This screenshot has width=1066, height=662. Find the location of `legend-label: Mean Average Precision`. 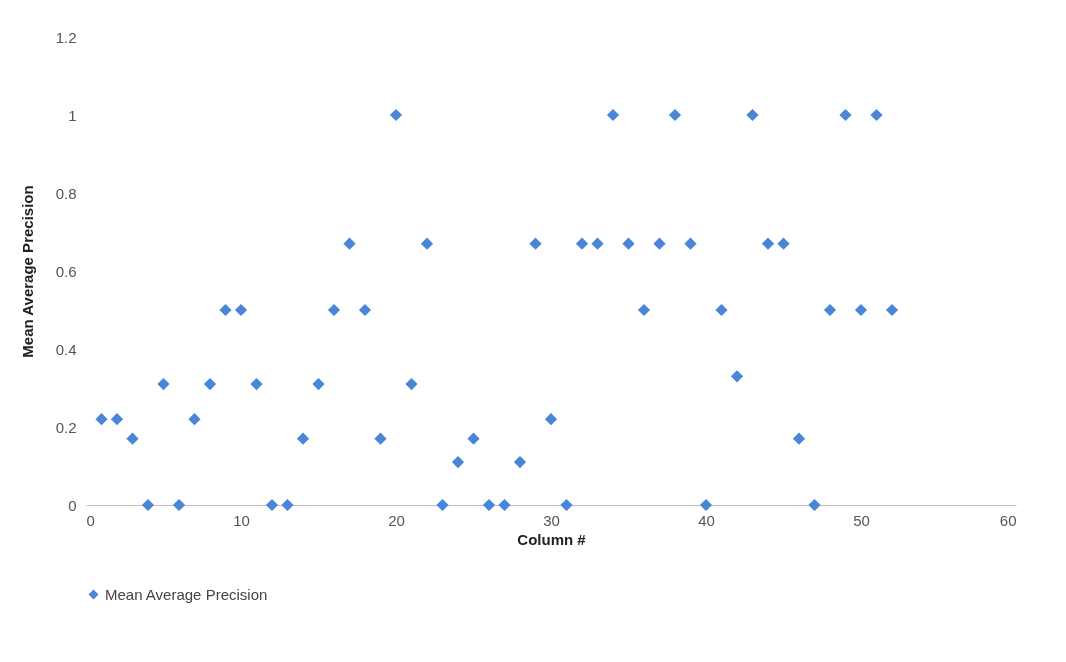

legend-label: Mean Average Precision is located at coordinates (186, 594).